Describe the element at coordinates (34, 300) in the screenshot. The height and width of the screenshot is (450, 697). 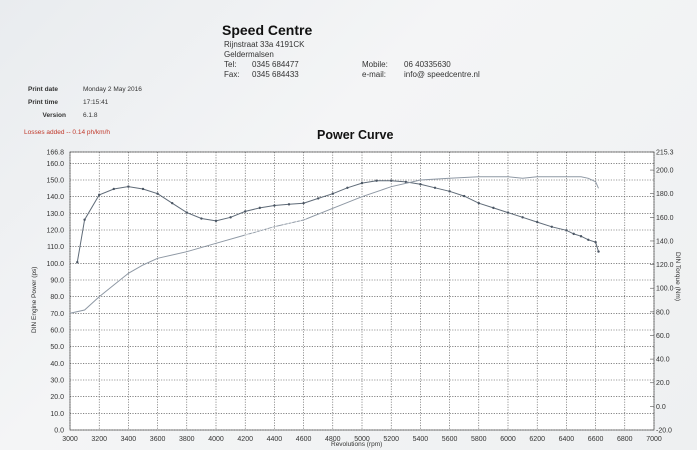
I see `y-axis-label: DIN Engine Power (ps)` at that location.